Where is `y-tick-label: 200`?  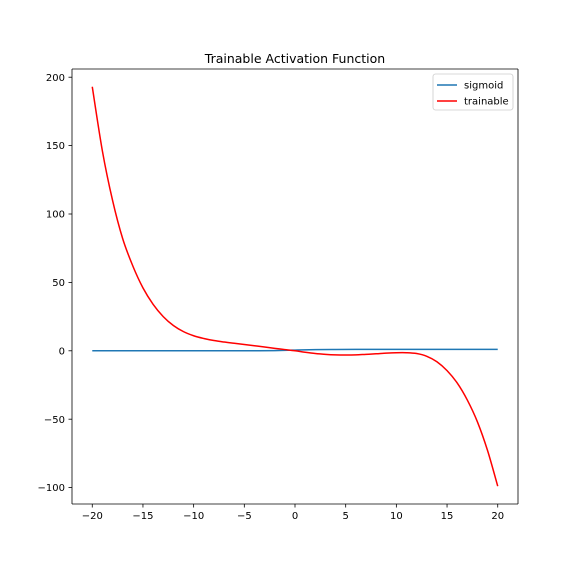
y-tick-label: 200 is located at coordinates (55, 78).